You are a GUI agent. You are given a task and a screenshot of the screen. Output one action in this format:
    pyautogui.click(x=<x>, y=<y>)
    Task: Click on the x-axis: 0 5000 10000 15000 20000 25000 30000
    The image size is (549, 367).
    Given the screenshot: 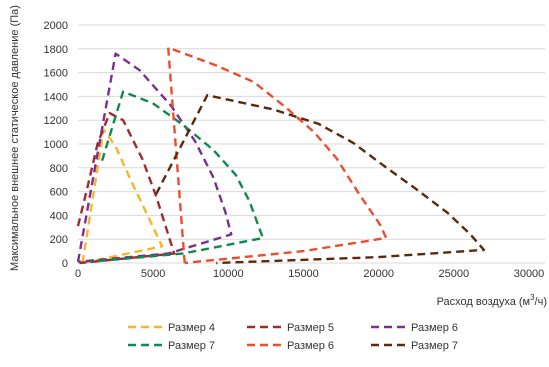 What is the action you would take?
    pyautogui.click(x=309, y=274)
    